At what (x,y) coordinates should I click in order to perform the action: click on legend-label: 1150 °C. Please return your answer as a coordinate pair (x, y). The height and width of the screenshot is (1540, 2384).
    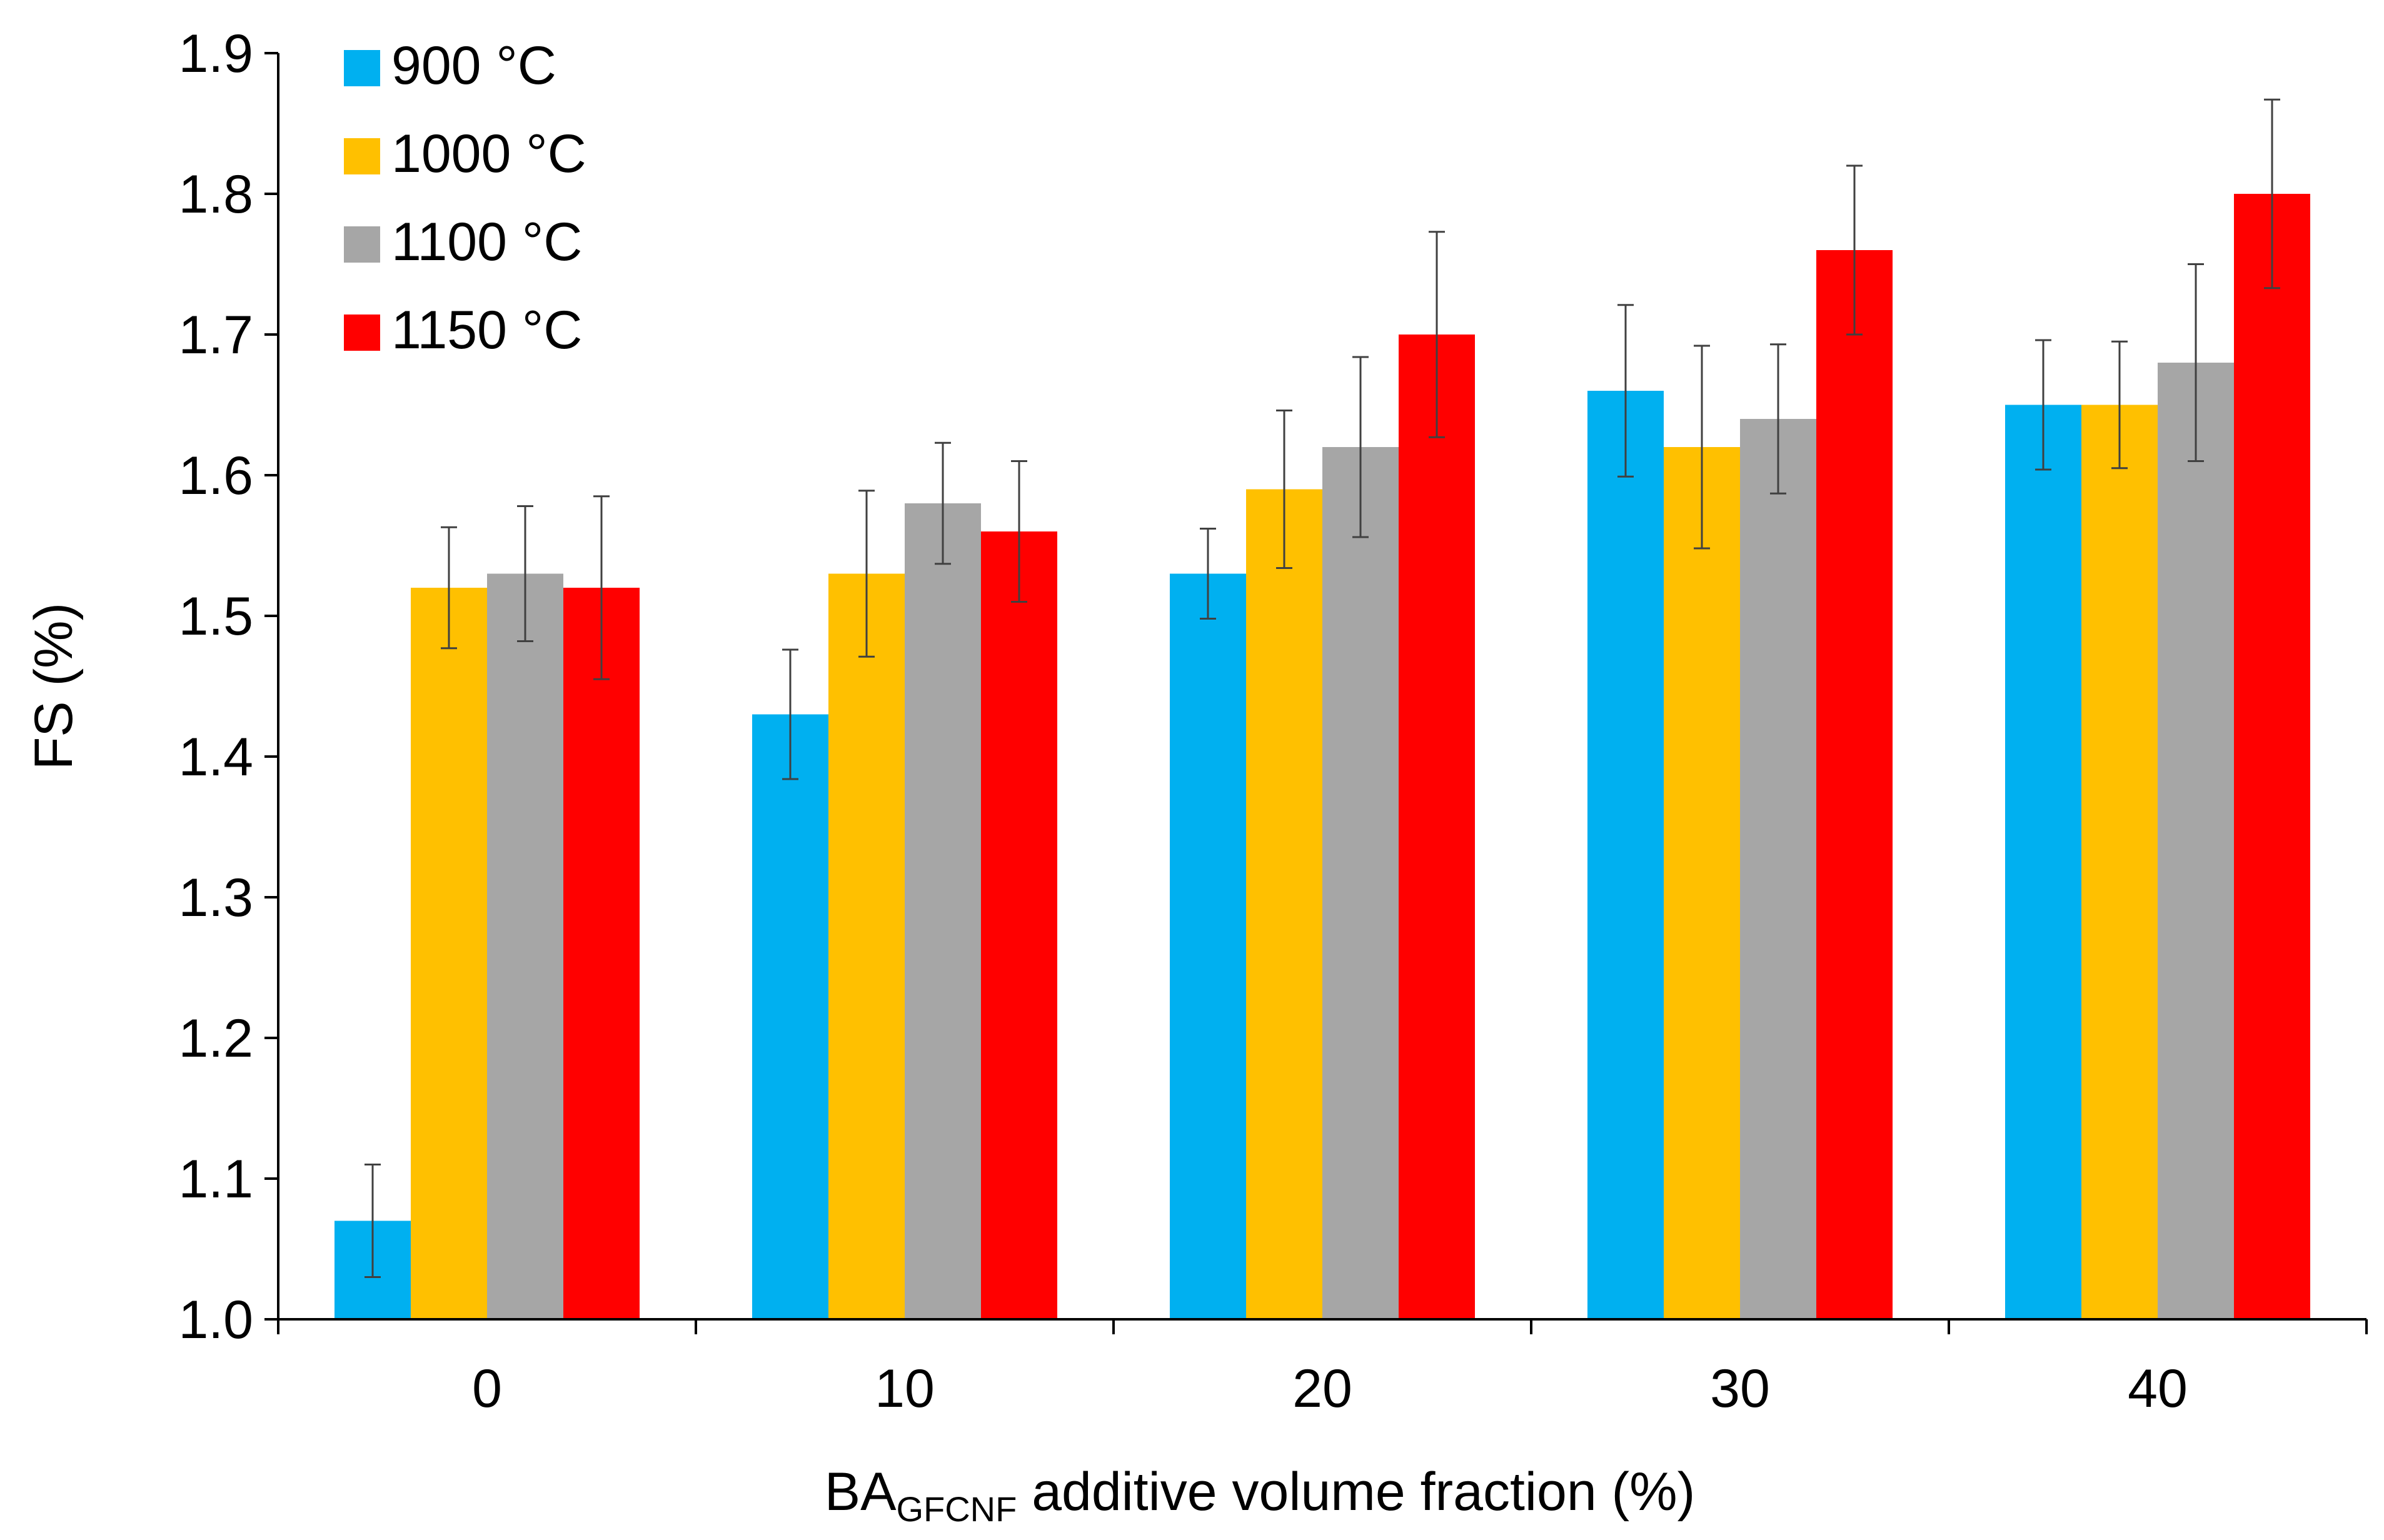
    Looking at the image, I should click on (486, 330).